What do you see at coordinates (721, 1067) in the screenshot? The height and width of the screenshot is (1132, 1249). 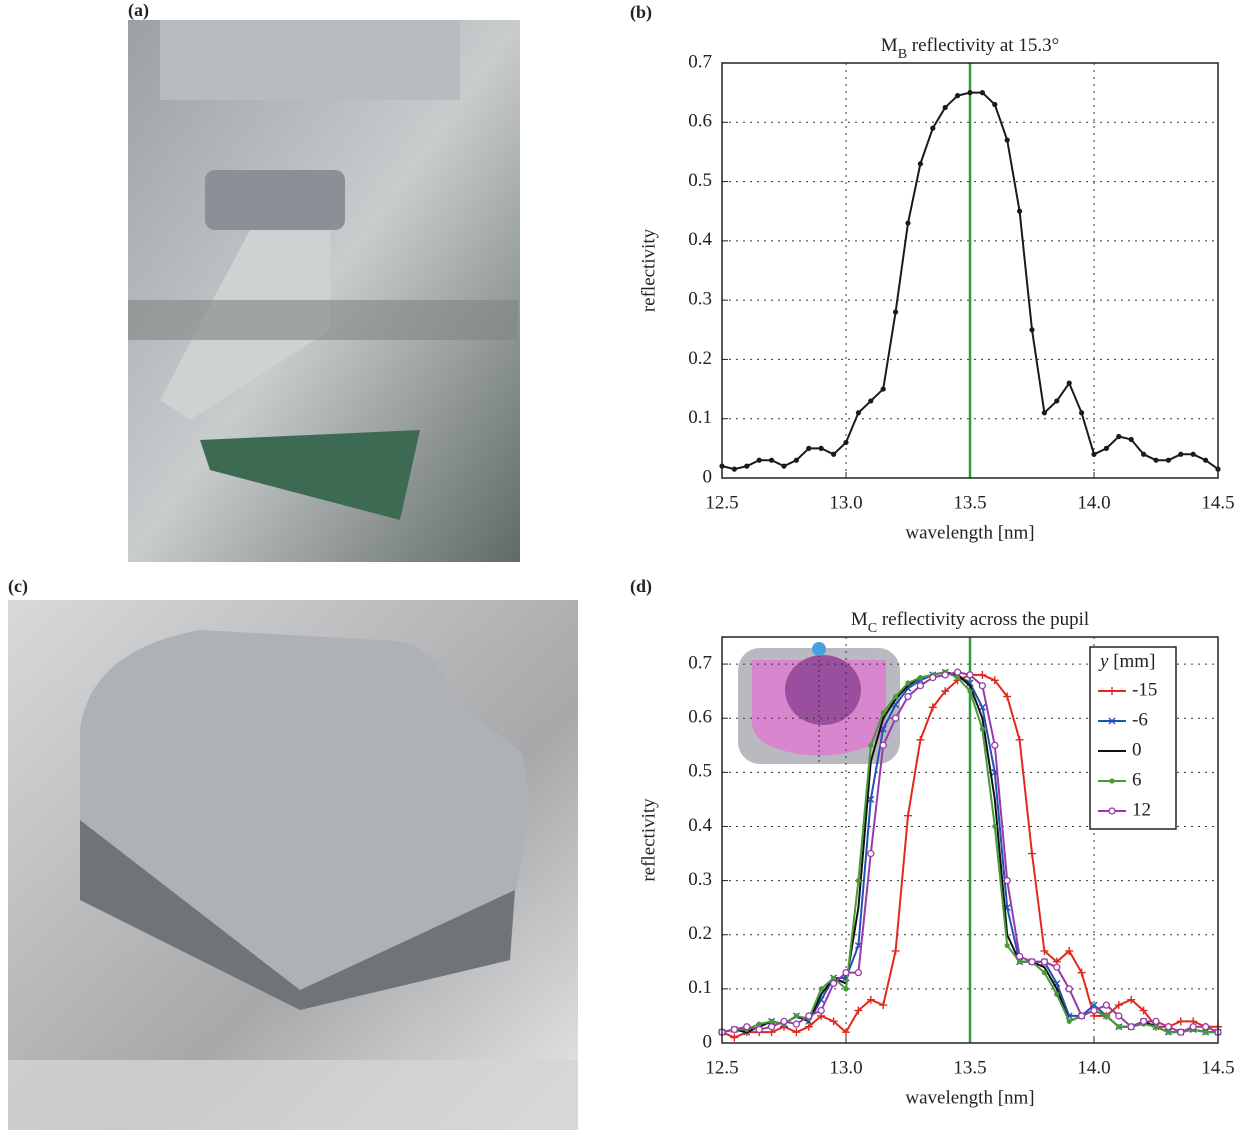 I see `x-tick-label: 12.5` at bounding box center [721, 1067].